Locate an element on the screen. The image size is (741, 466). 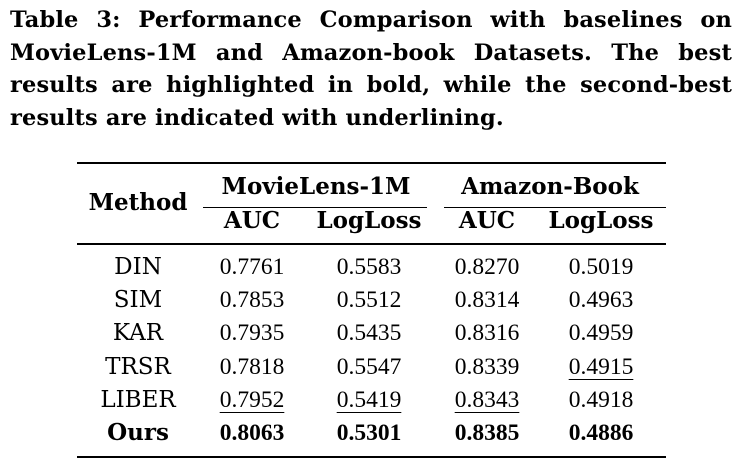
value-cell: 0.8339 is located at coordinates (487, 366).